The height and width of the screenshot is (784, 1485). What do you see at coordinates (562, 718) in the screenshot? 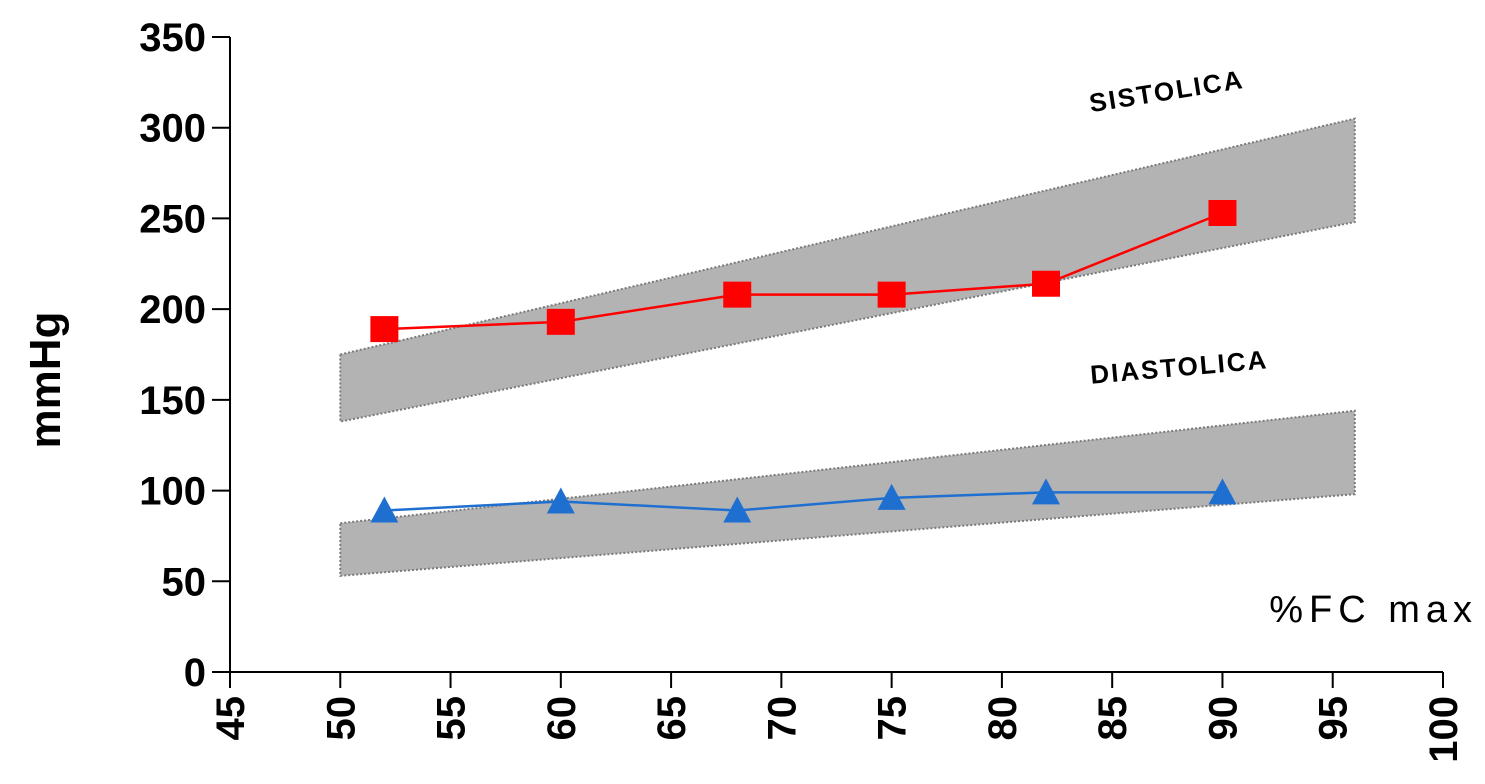
I see `x-tick-label: 60` at bounding box center [562, 718].